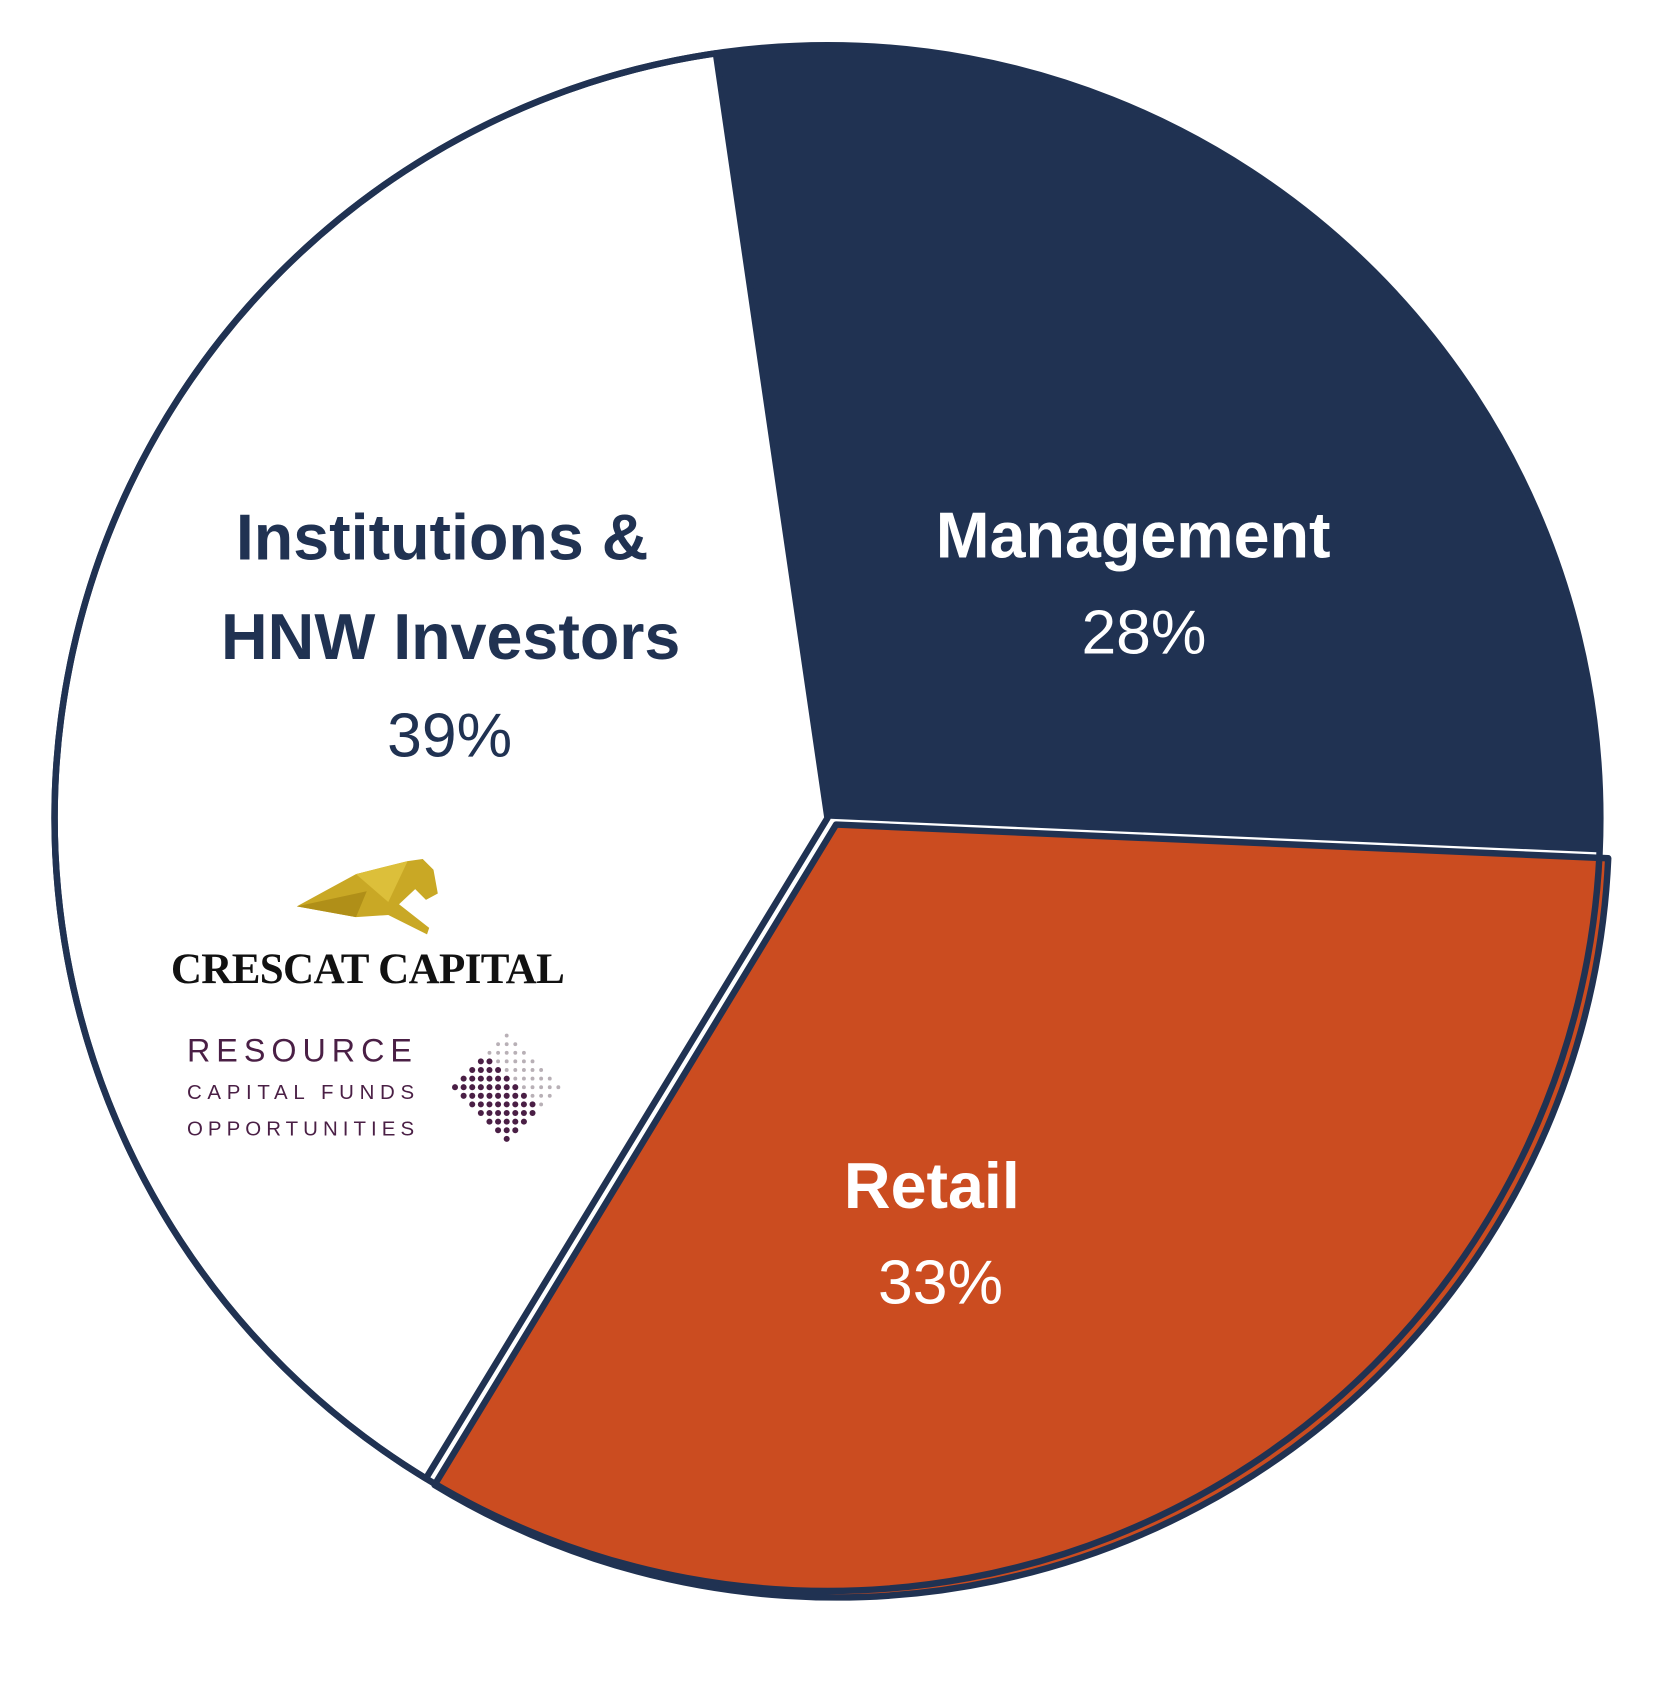  I want to click on label-institutions-line1: Institutions &, so click(442, 538).